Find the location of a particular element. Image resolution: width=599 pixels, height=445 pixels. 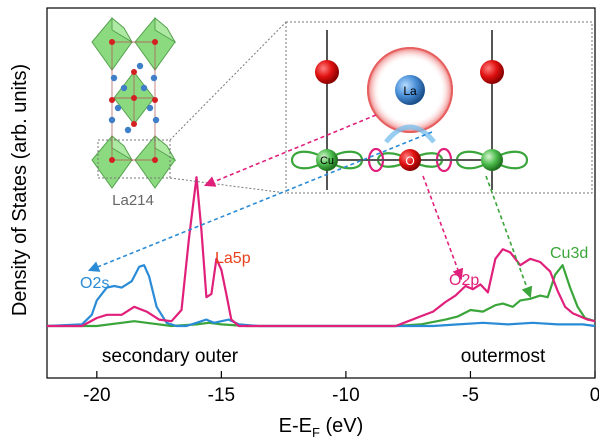

octahedra is located at coordinates (134, 102).